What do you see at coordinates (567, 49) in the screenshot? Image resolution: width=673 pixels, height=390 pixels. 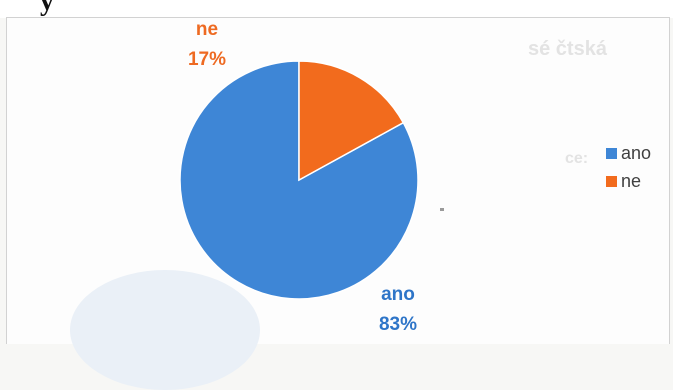 I see `background-bleed-text: sé čtská` at bounding box center [567, 49].